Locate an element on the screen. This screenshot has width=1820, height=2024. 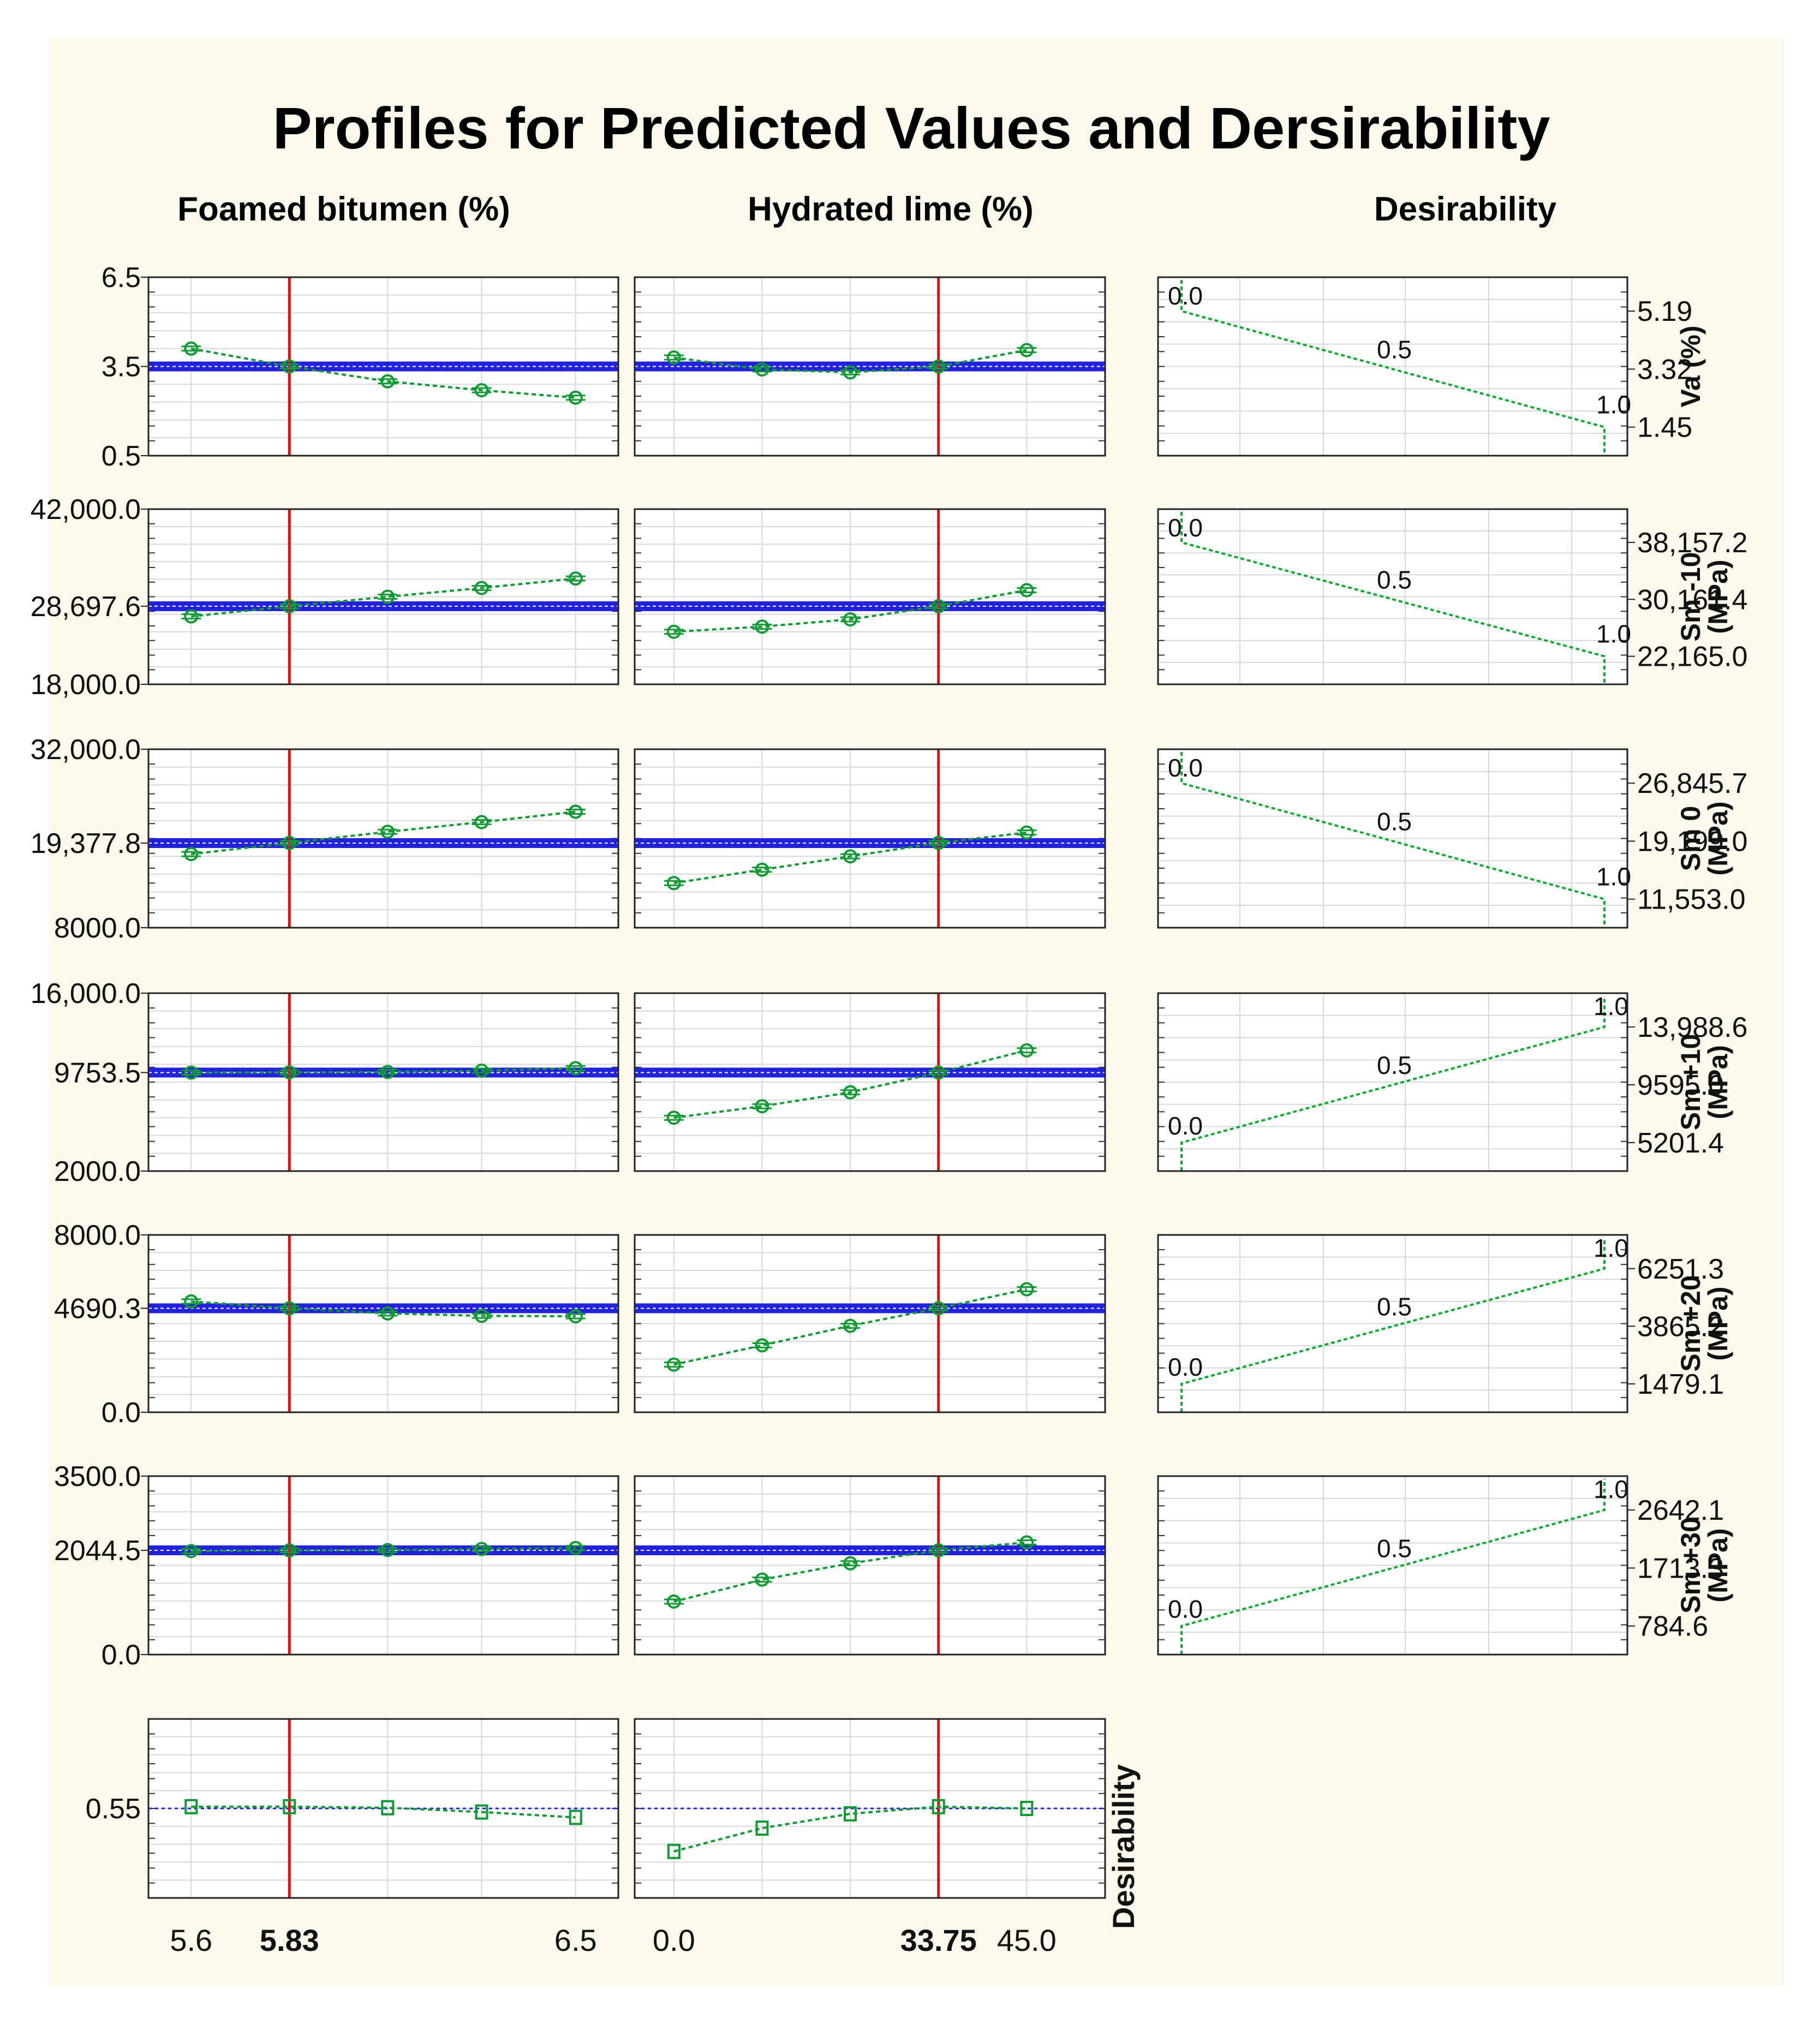
row-4-desirability-function is located at coordinates (1393, 1083).